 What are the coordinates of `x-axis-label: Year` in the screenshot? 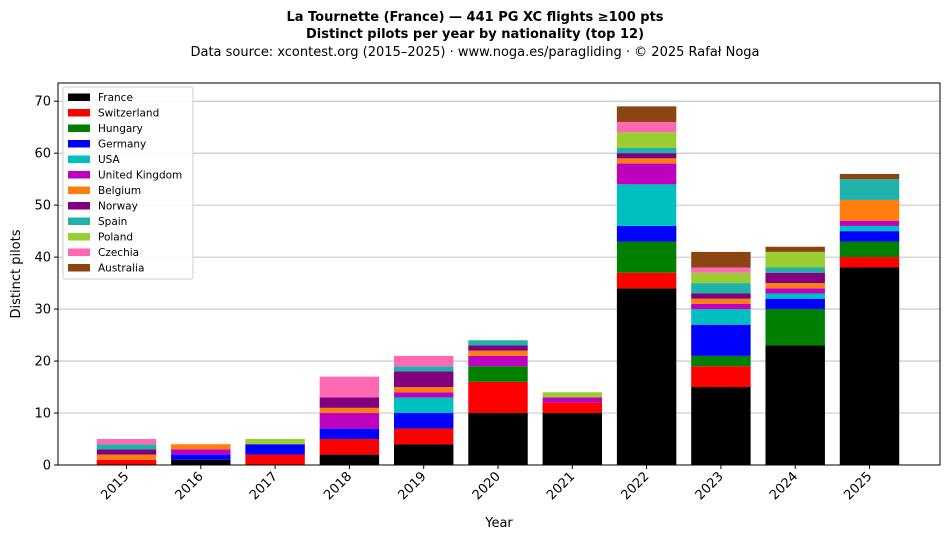 It's located at (498, 523).